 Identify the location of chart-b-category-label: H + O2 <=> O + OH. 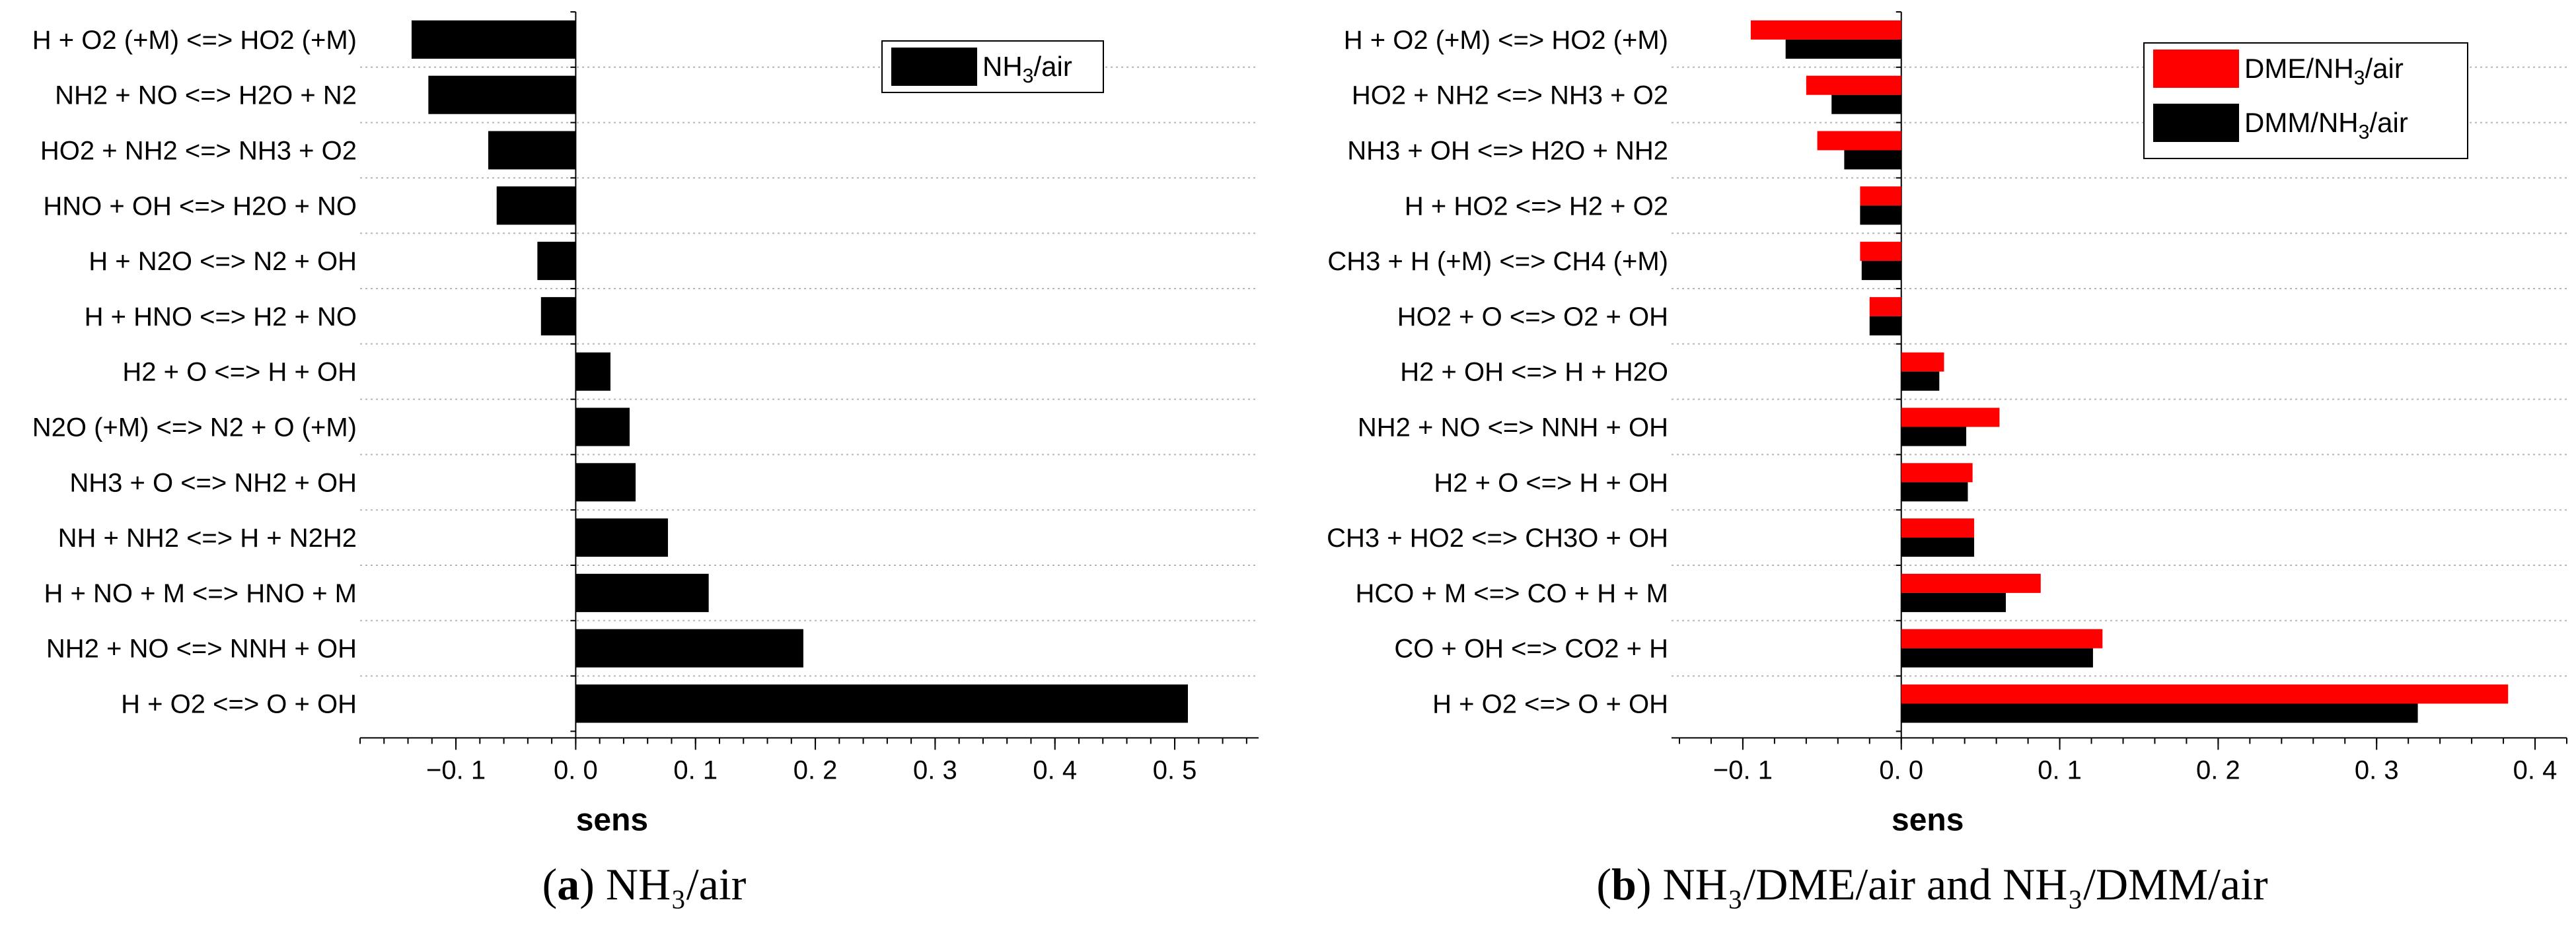
(1550, 704).